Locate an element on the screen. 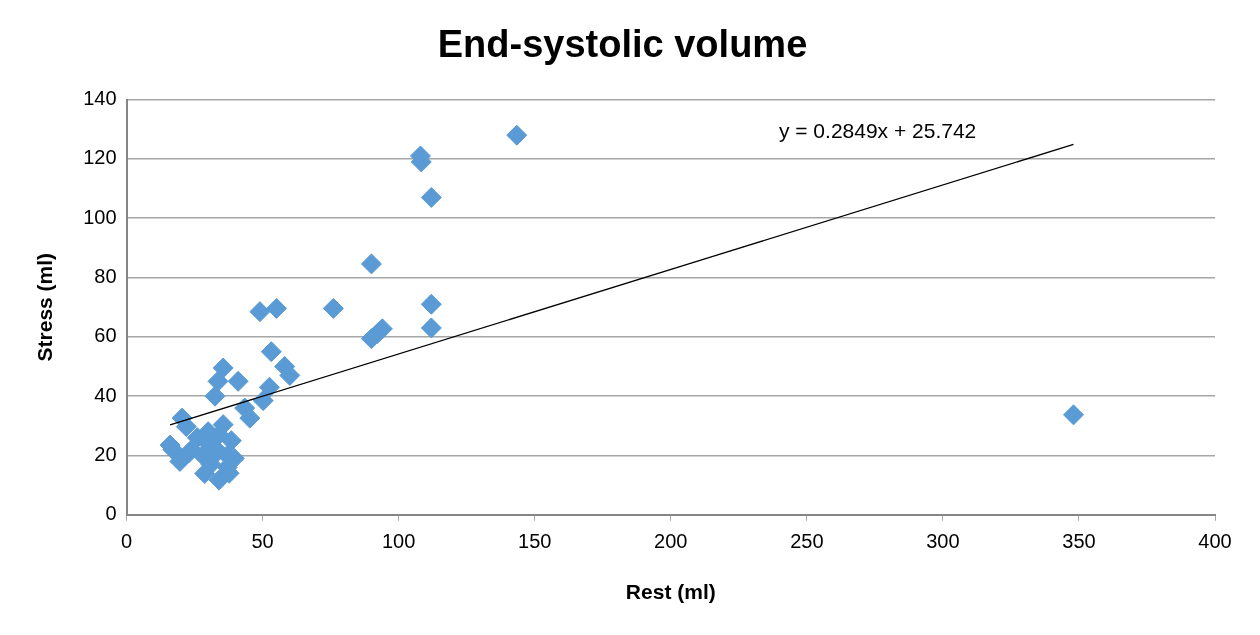  x-tick-label: 150 is located at coordinates (535, 541).